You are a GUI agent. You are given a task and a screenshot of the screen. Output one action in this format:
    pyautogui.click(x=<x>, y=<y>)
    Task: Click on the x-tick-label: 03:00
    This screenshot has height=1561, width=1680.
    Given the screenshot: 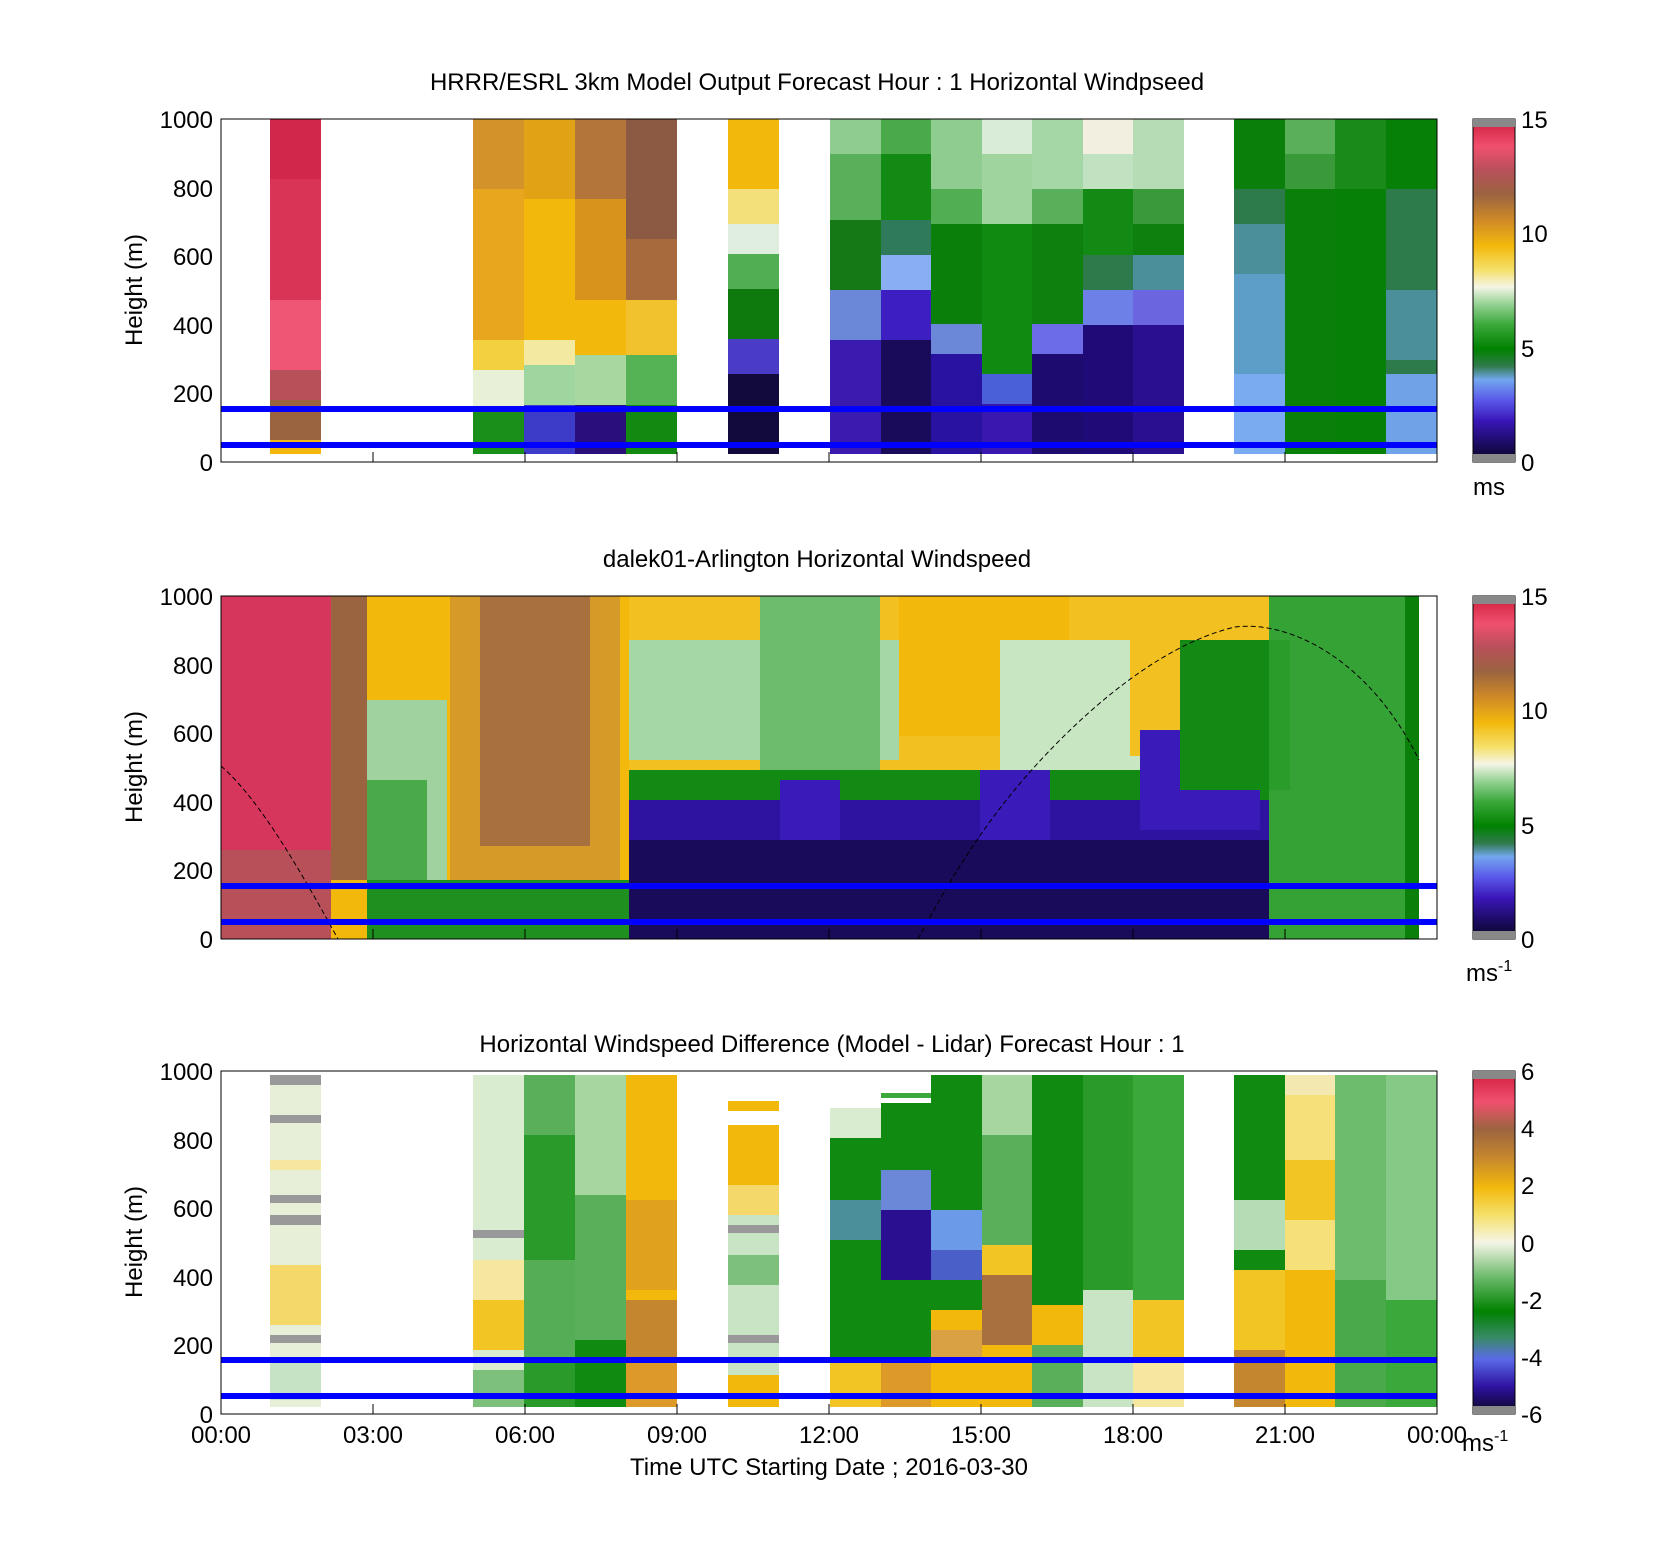 What is the action you would take?
    pyautogui.click(x=373, y=1435)
    